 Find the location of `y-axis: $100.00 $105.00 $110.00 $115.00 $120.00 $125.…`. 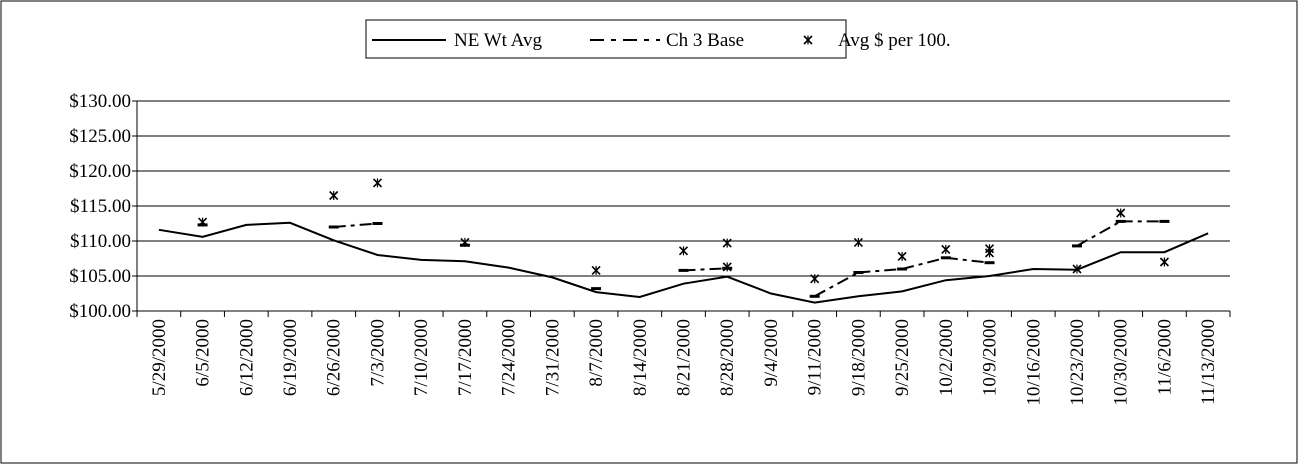

y-axis: $100.00 $105.00 $110.00 $115.00 $120.00 $125.… is located at coordinates (103, 206).